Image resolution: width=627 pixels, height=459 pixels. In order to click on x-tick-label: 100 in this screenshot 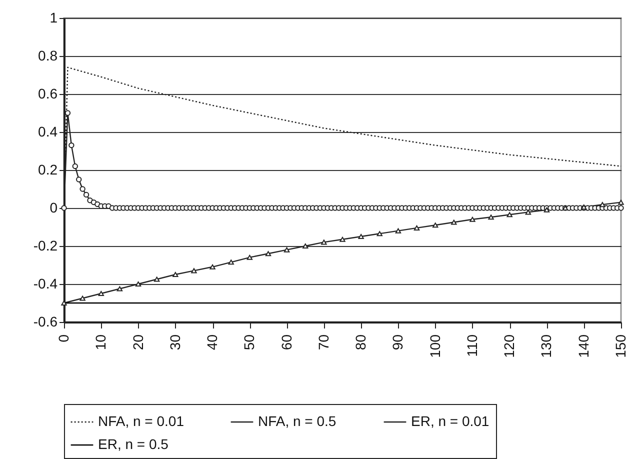, I will do `click(434, 346)`.